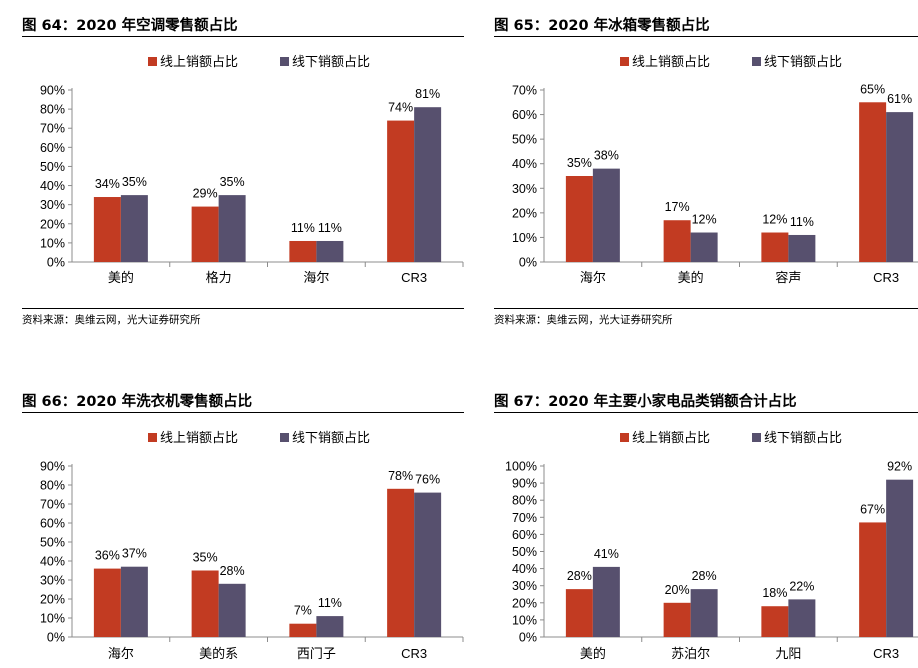 This screenshot has height=668, width=918. I want to click on y-tick-label: 0%, so click(528, 638).